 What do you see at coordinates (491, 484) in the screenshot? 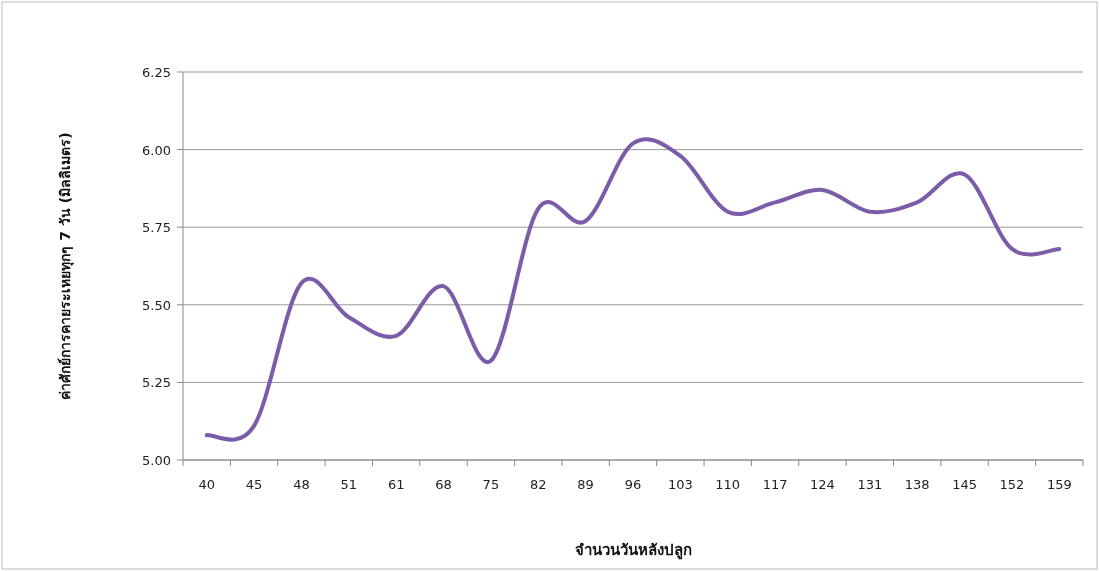
I see `x-tick-label: 75` at bounding box center [491, 484].